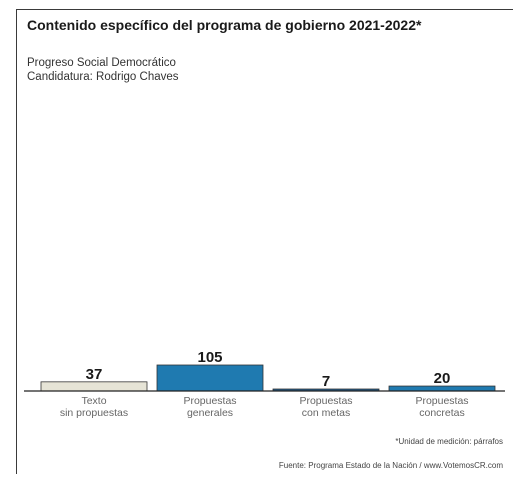  What do you see at coordinates (94, 413) in the screenshot?
I see `category-label-0-1: sin propuestas` at bounding box center [94, 413].